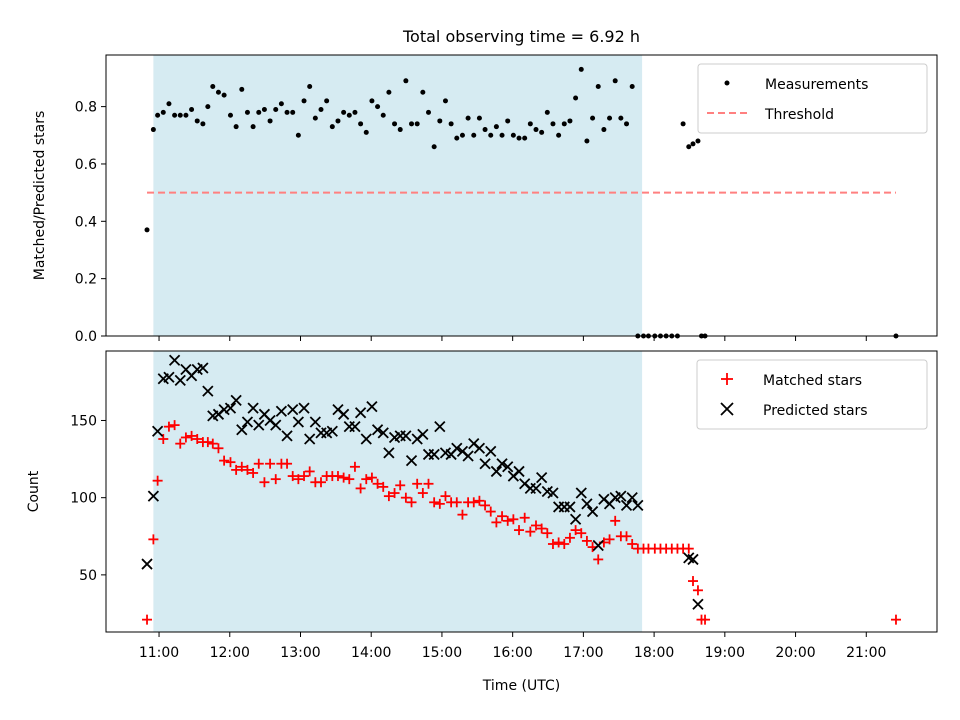  What do you see at coordinates (86, 222) in the screenshot?
I see `top-y-tick-label: 0.4` at bounding box center [86, 222].